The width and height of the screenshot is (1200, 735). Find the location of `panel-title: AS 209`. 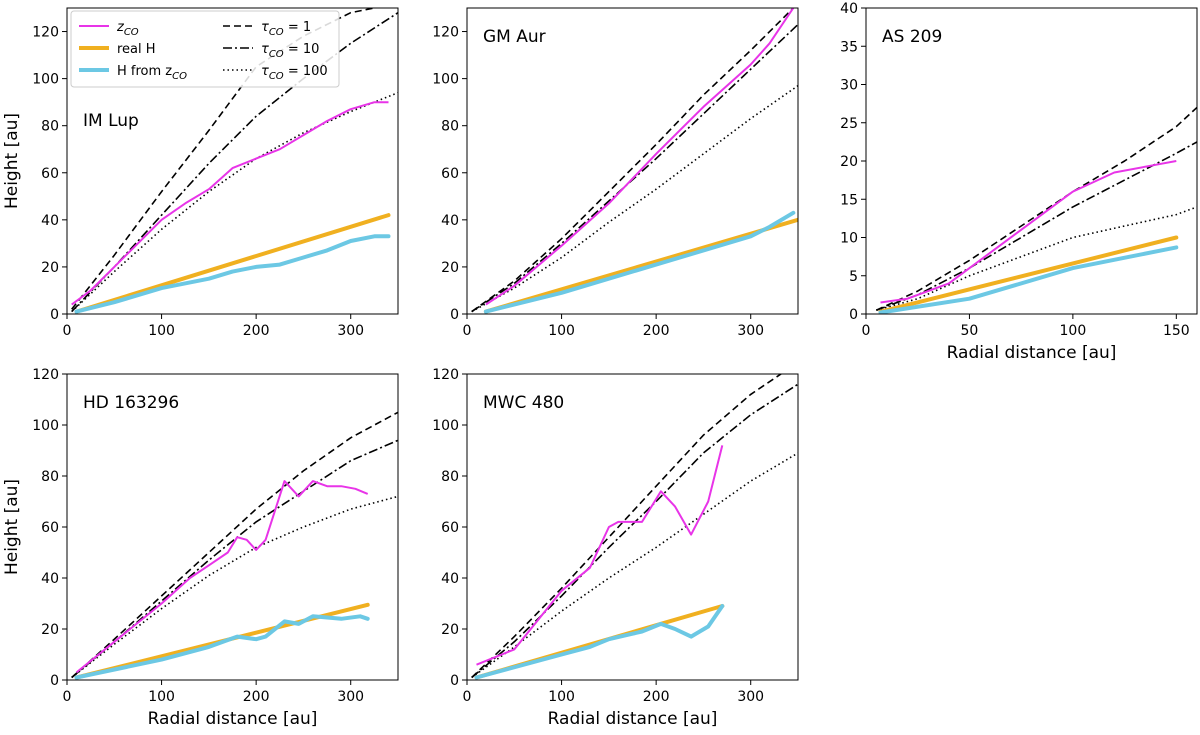

panel-title: AS 209 is located at coordinates (912, 37).